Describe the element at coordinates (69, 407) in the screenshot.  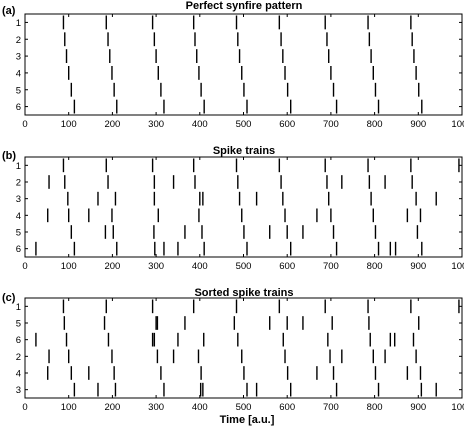
I see `panel-c-x-tick-label: 100` at that location.